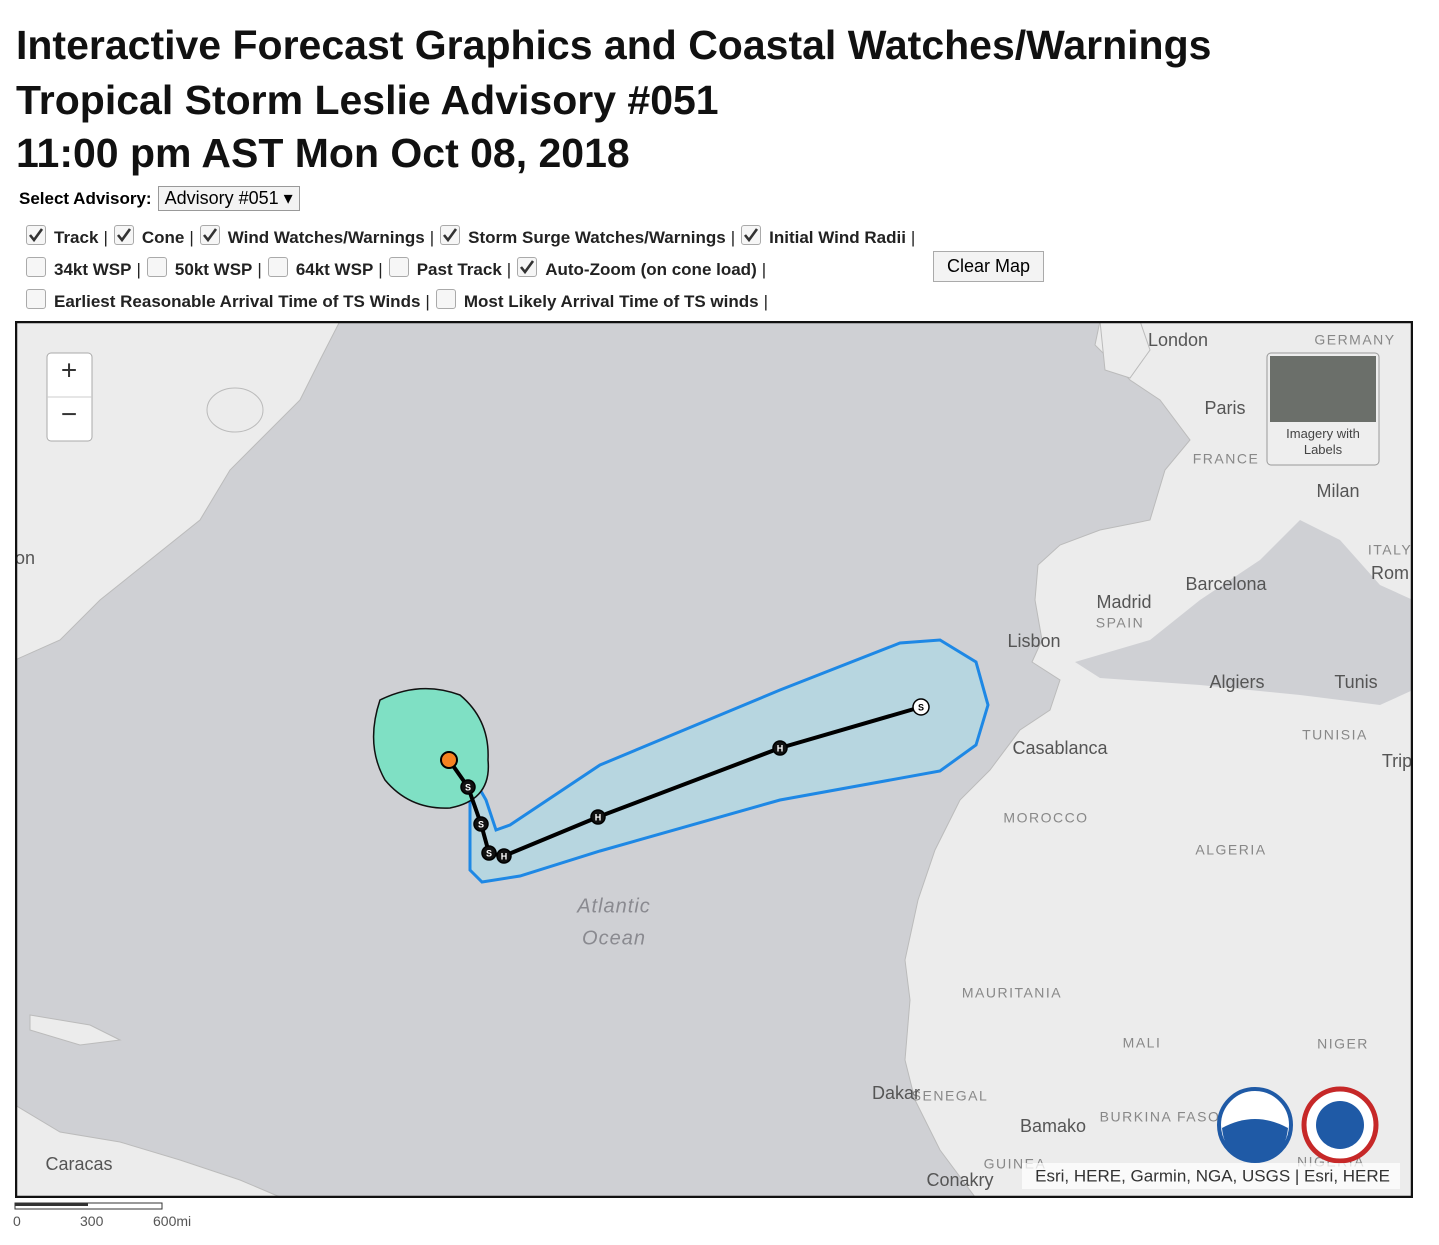  Describe the element at coordinates (78, 1164) in the screenshot. I see `map-label: Caracas` at that location.